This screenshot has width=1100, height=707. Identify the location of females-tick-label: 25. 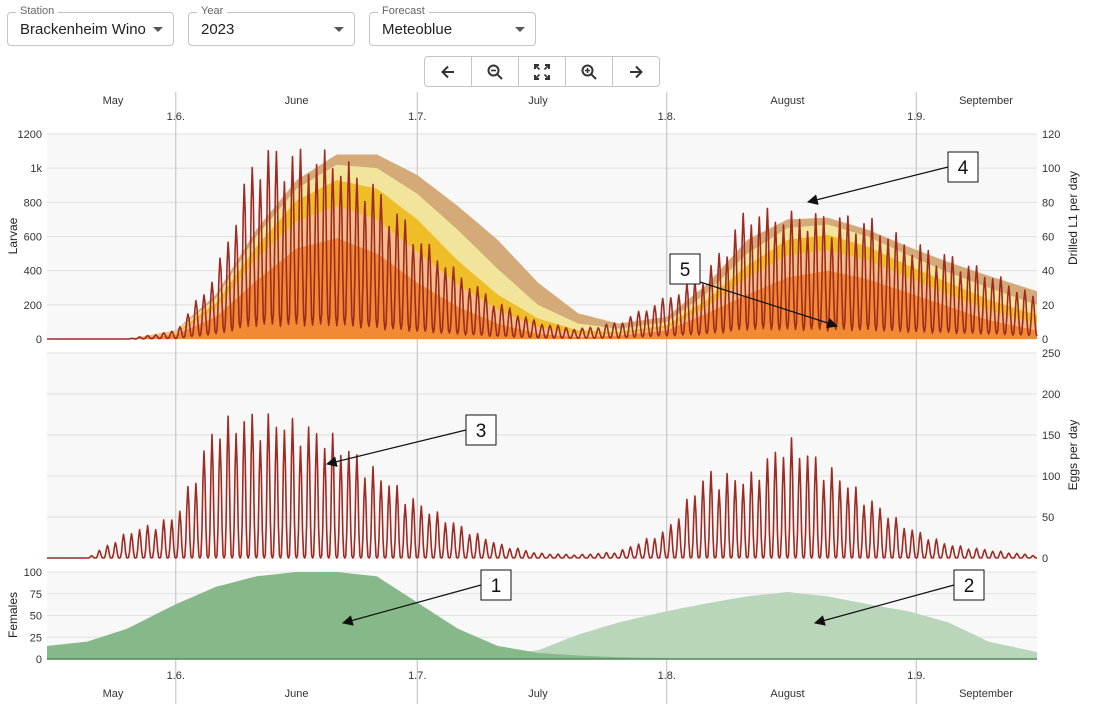
(36, 638).